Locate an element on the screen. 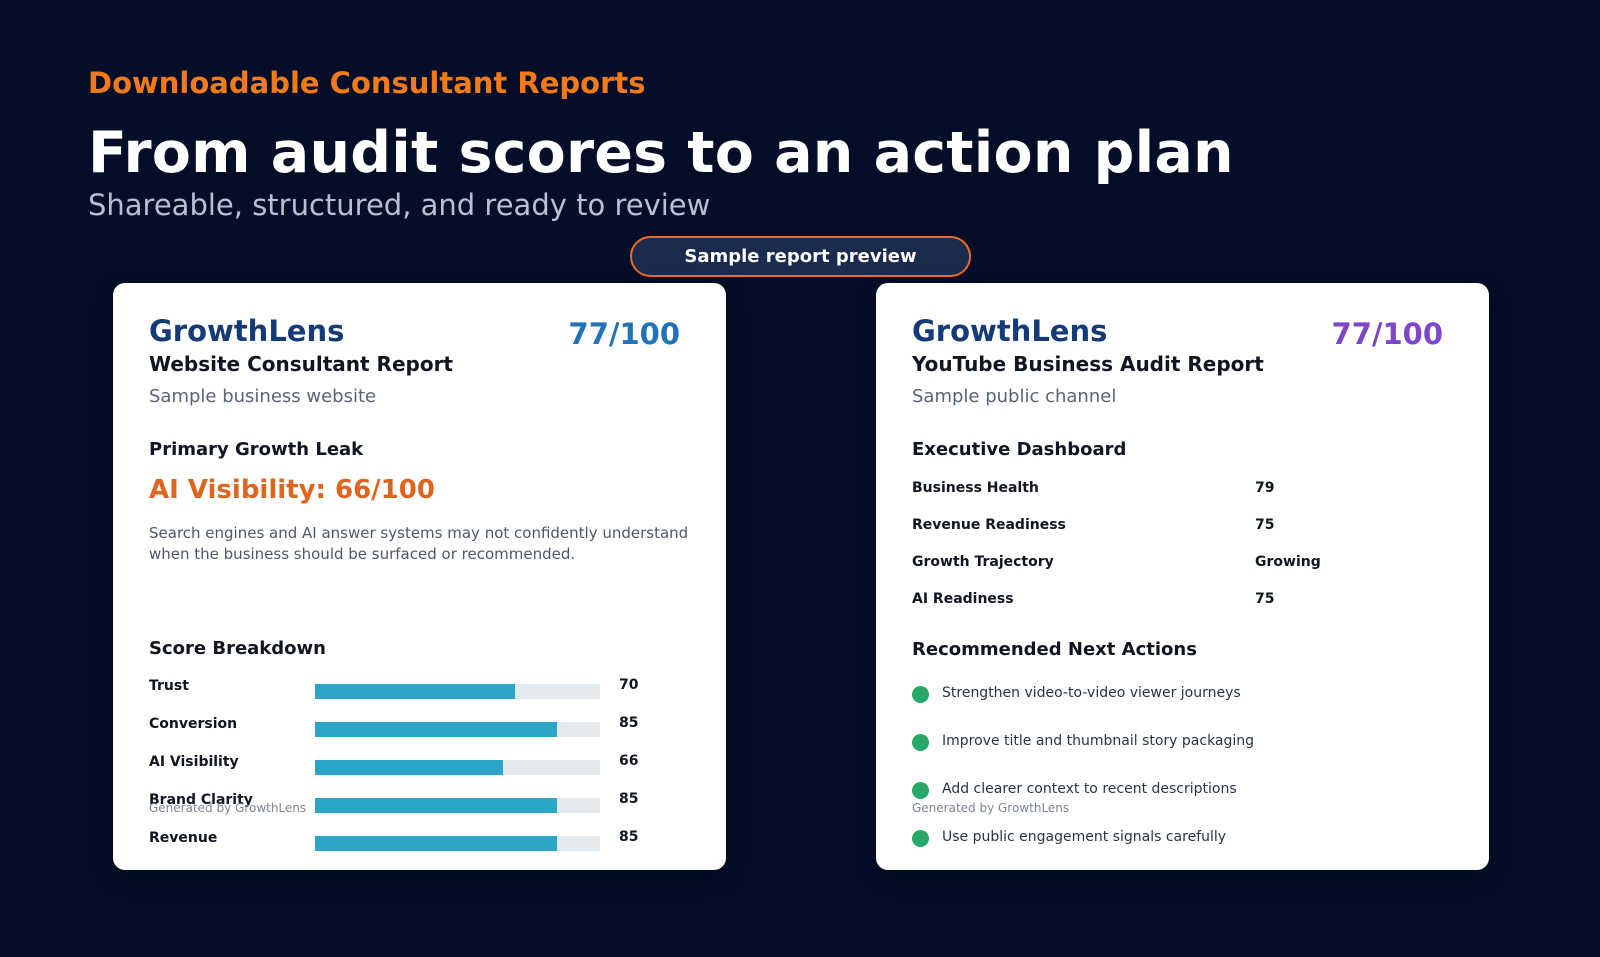  section-heading-next-actions: Recommended Next Actions is located at coordinates (1054, 649).